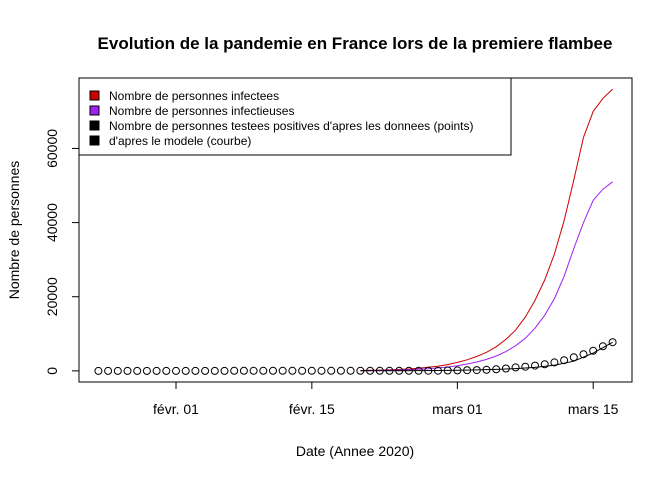 The image size is (672, 480). Describe the element at coordinates (176, 409) in the screenshot. I see `x-tick-label: févr. 01` at that location.